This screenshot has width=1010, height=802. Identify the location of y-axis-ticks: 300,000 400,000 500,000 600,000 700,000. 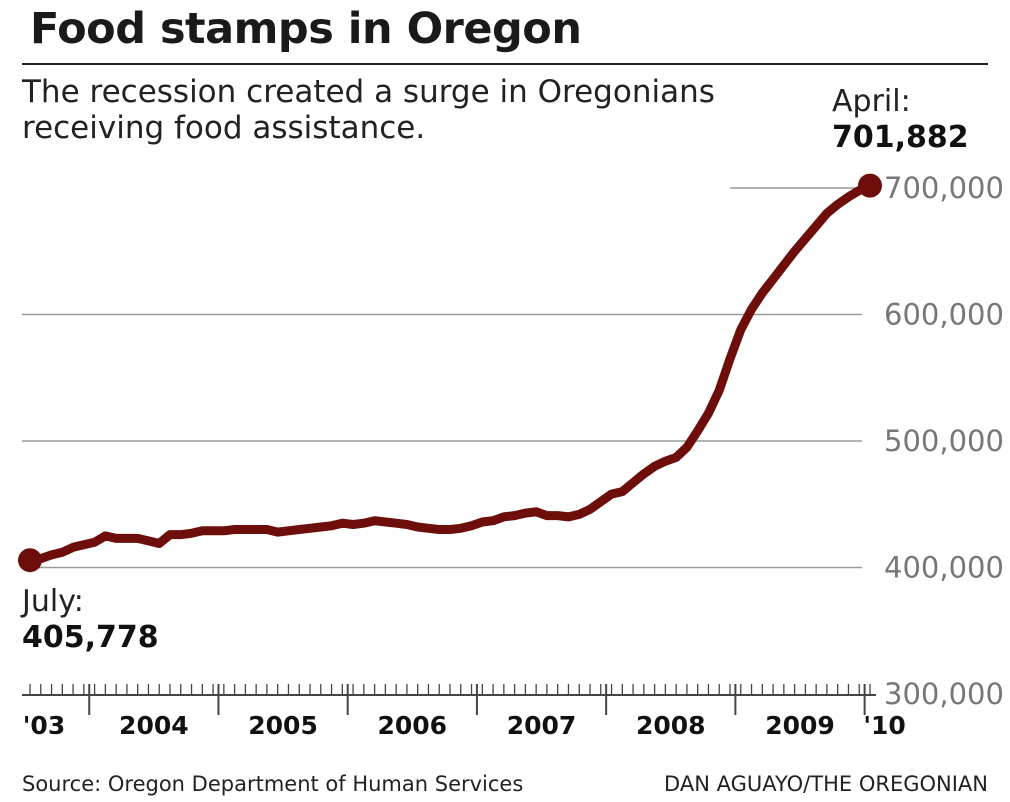
(944, 441).